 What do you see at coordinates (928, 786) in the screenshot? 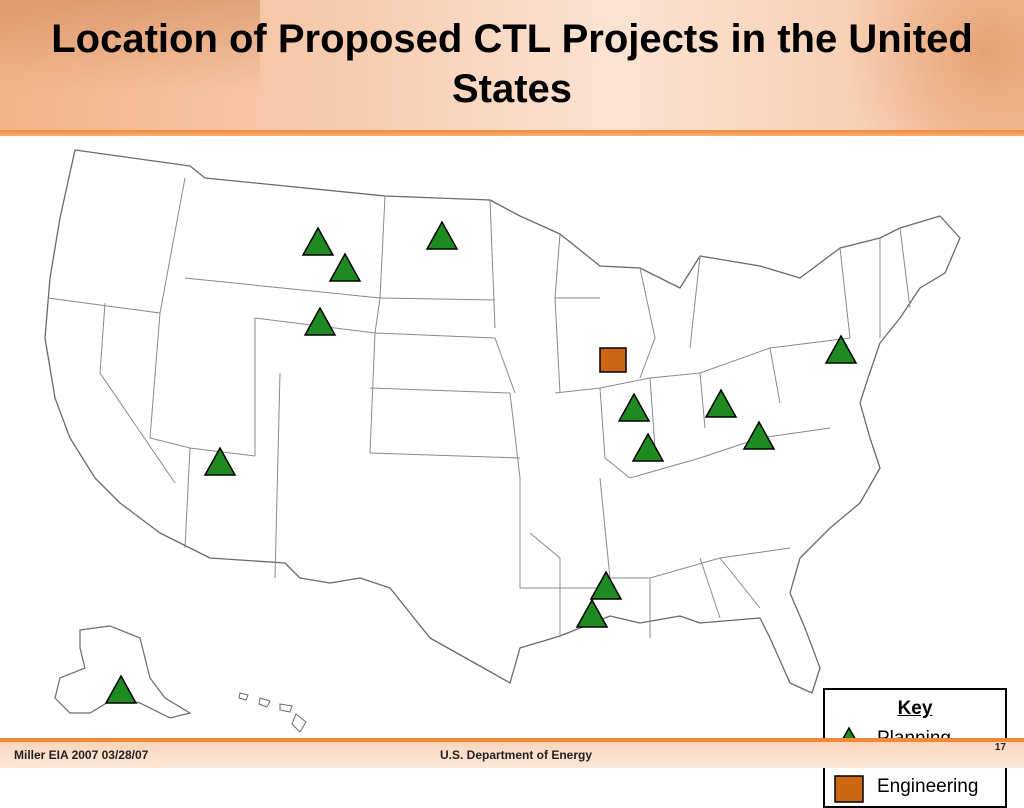
I see `legend-label-engineering: Engineering` at bounding box center [928, 786].